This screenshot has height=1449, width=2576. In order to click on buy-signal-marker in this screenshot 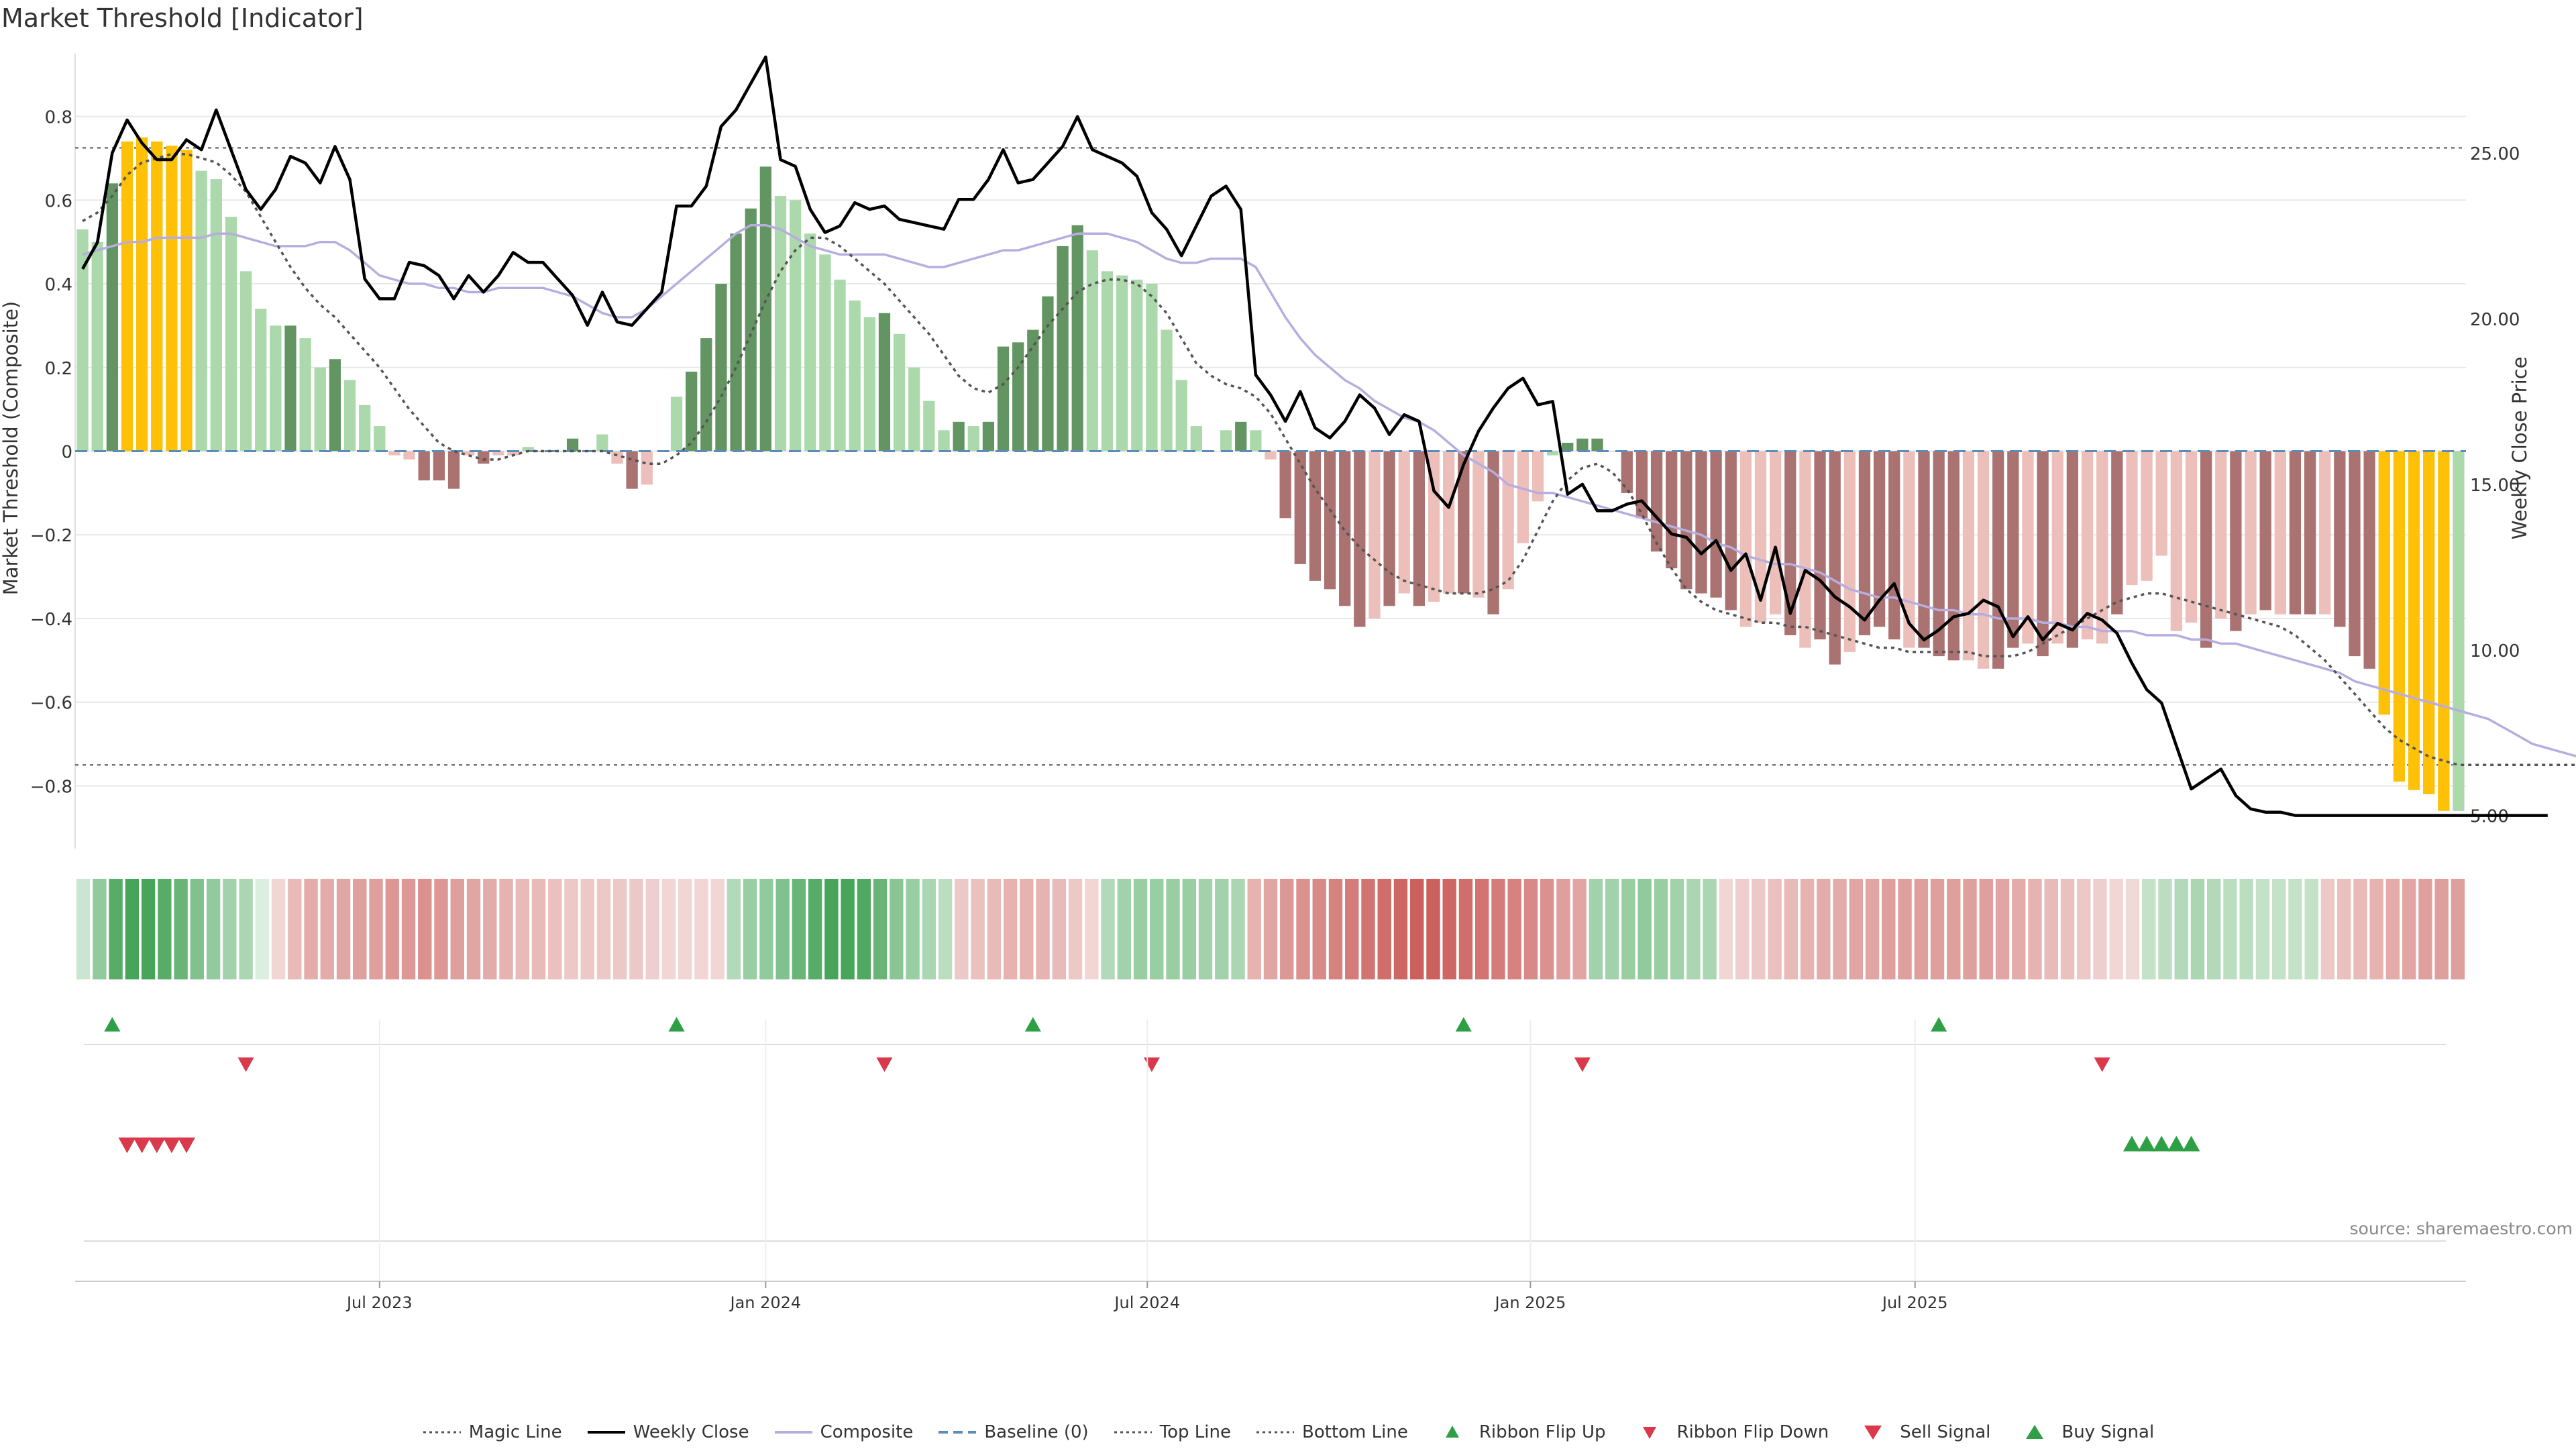, I will do `click(2191, 1144)`.